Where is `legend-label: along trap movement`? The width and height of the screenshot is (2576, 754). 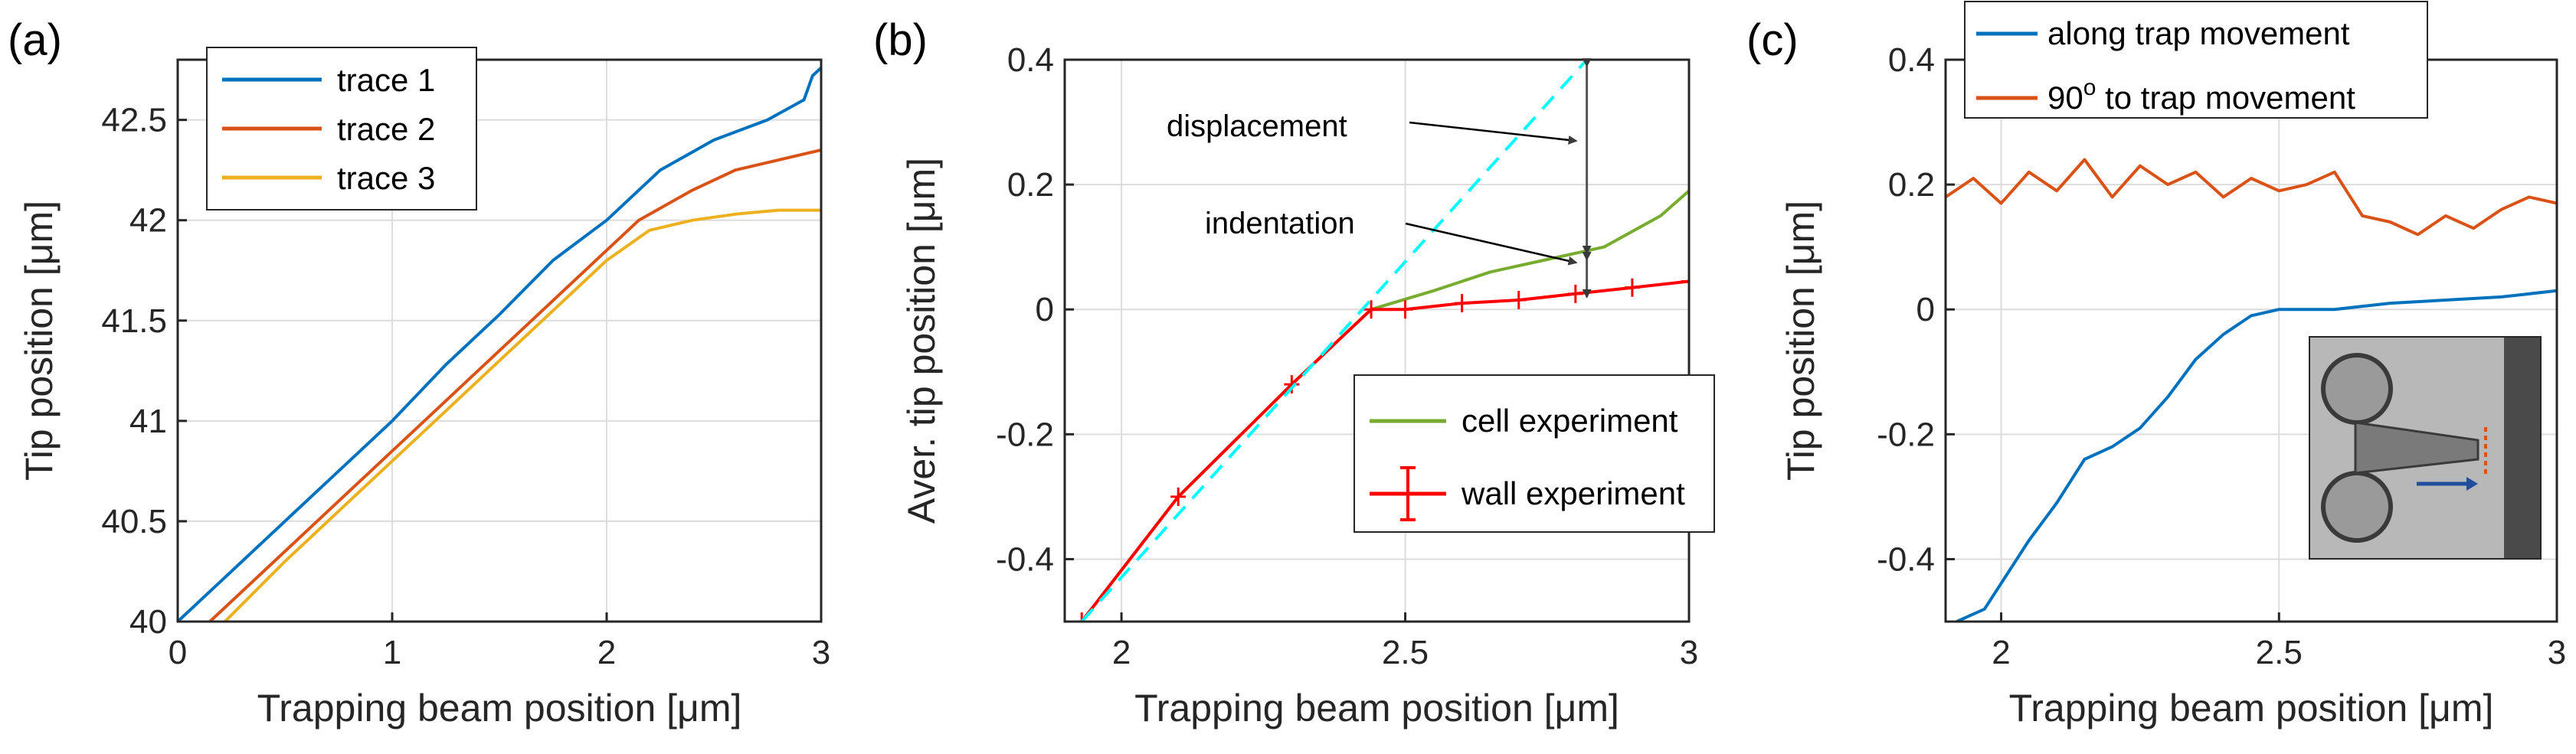 legend-label: along trap movement is located at coordinates (2198, 33).